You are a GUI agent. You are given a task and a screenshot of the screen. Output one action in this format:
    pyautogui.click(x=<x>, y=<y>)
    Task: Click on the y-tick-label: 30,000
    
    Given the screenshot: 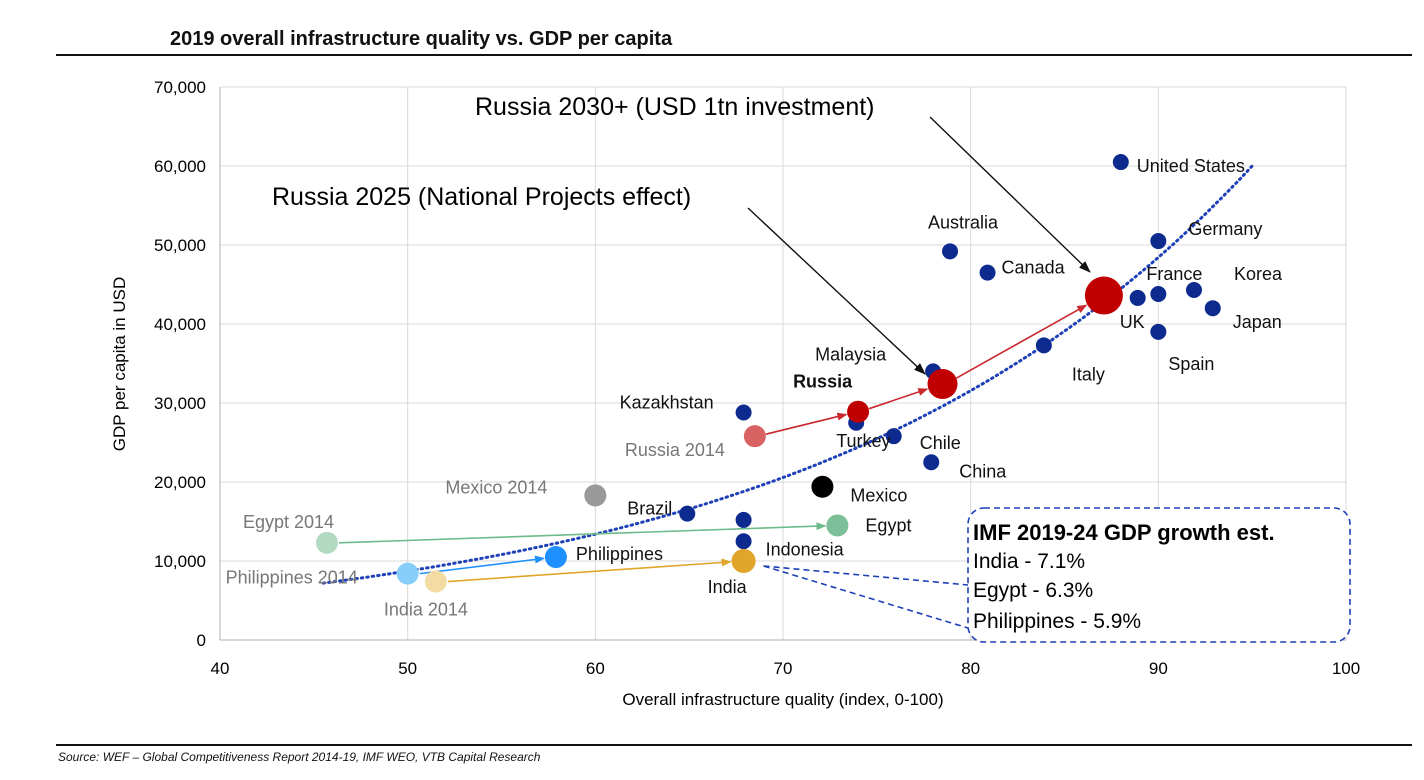 What is the action you would take?
    pyautogui.click(x=180, y=403)
    